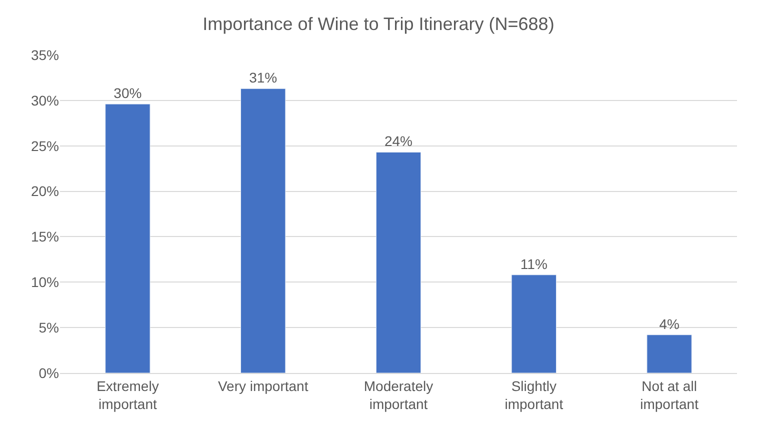  Describe the element at coordinates (263, 78) in the screenshot. I see `data-label: 31%` at that location.